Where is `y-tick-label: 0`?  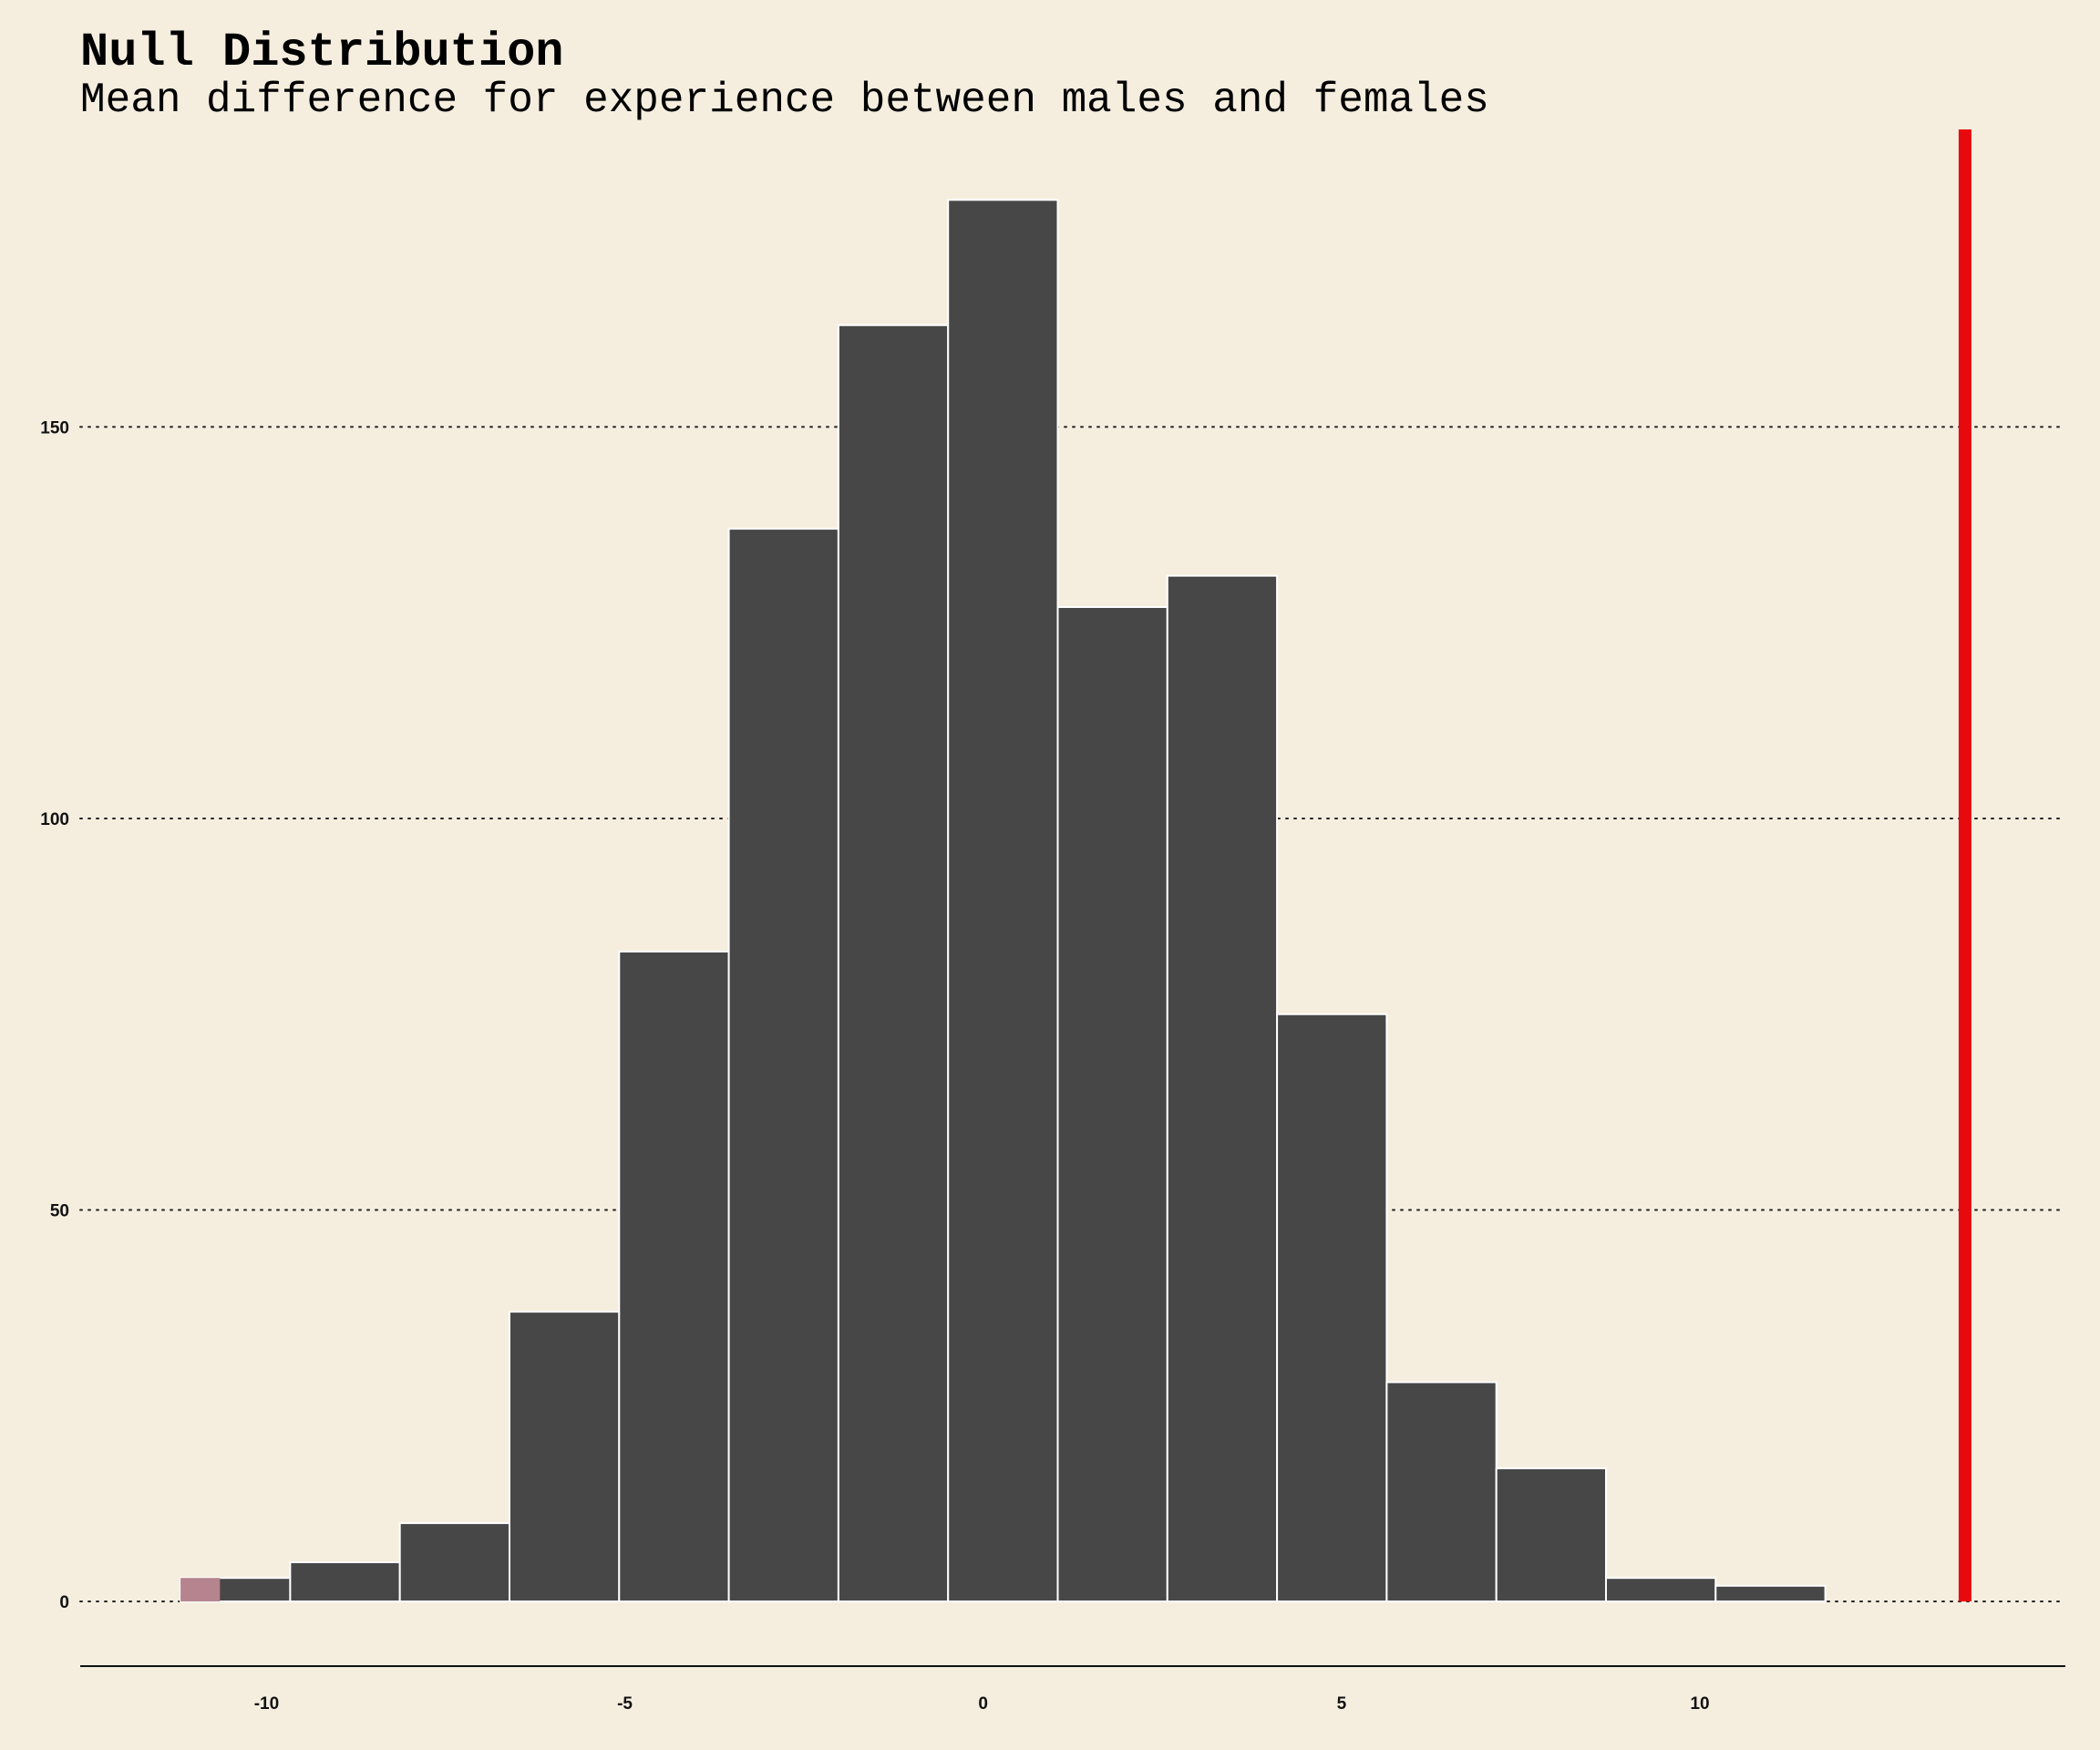
y-tick-label: 0 is located at coordinates (64, 1602).